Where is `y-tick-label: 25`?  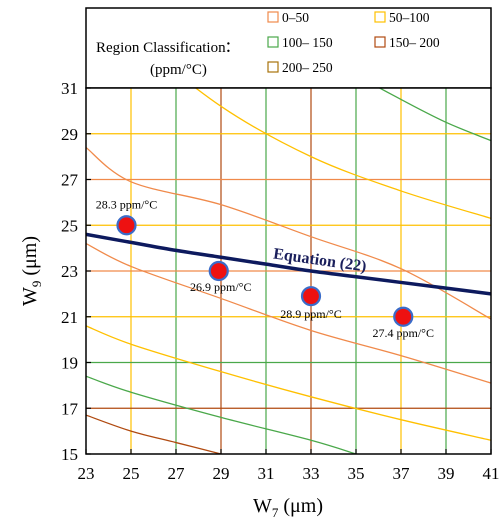 y-tick-label: 25 is located at coordinates (69, 225).